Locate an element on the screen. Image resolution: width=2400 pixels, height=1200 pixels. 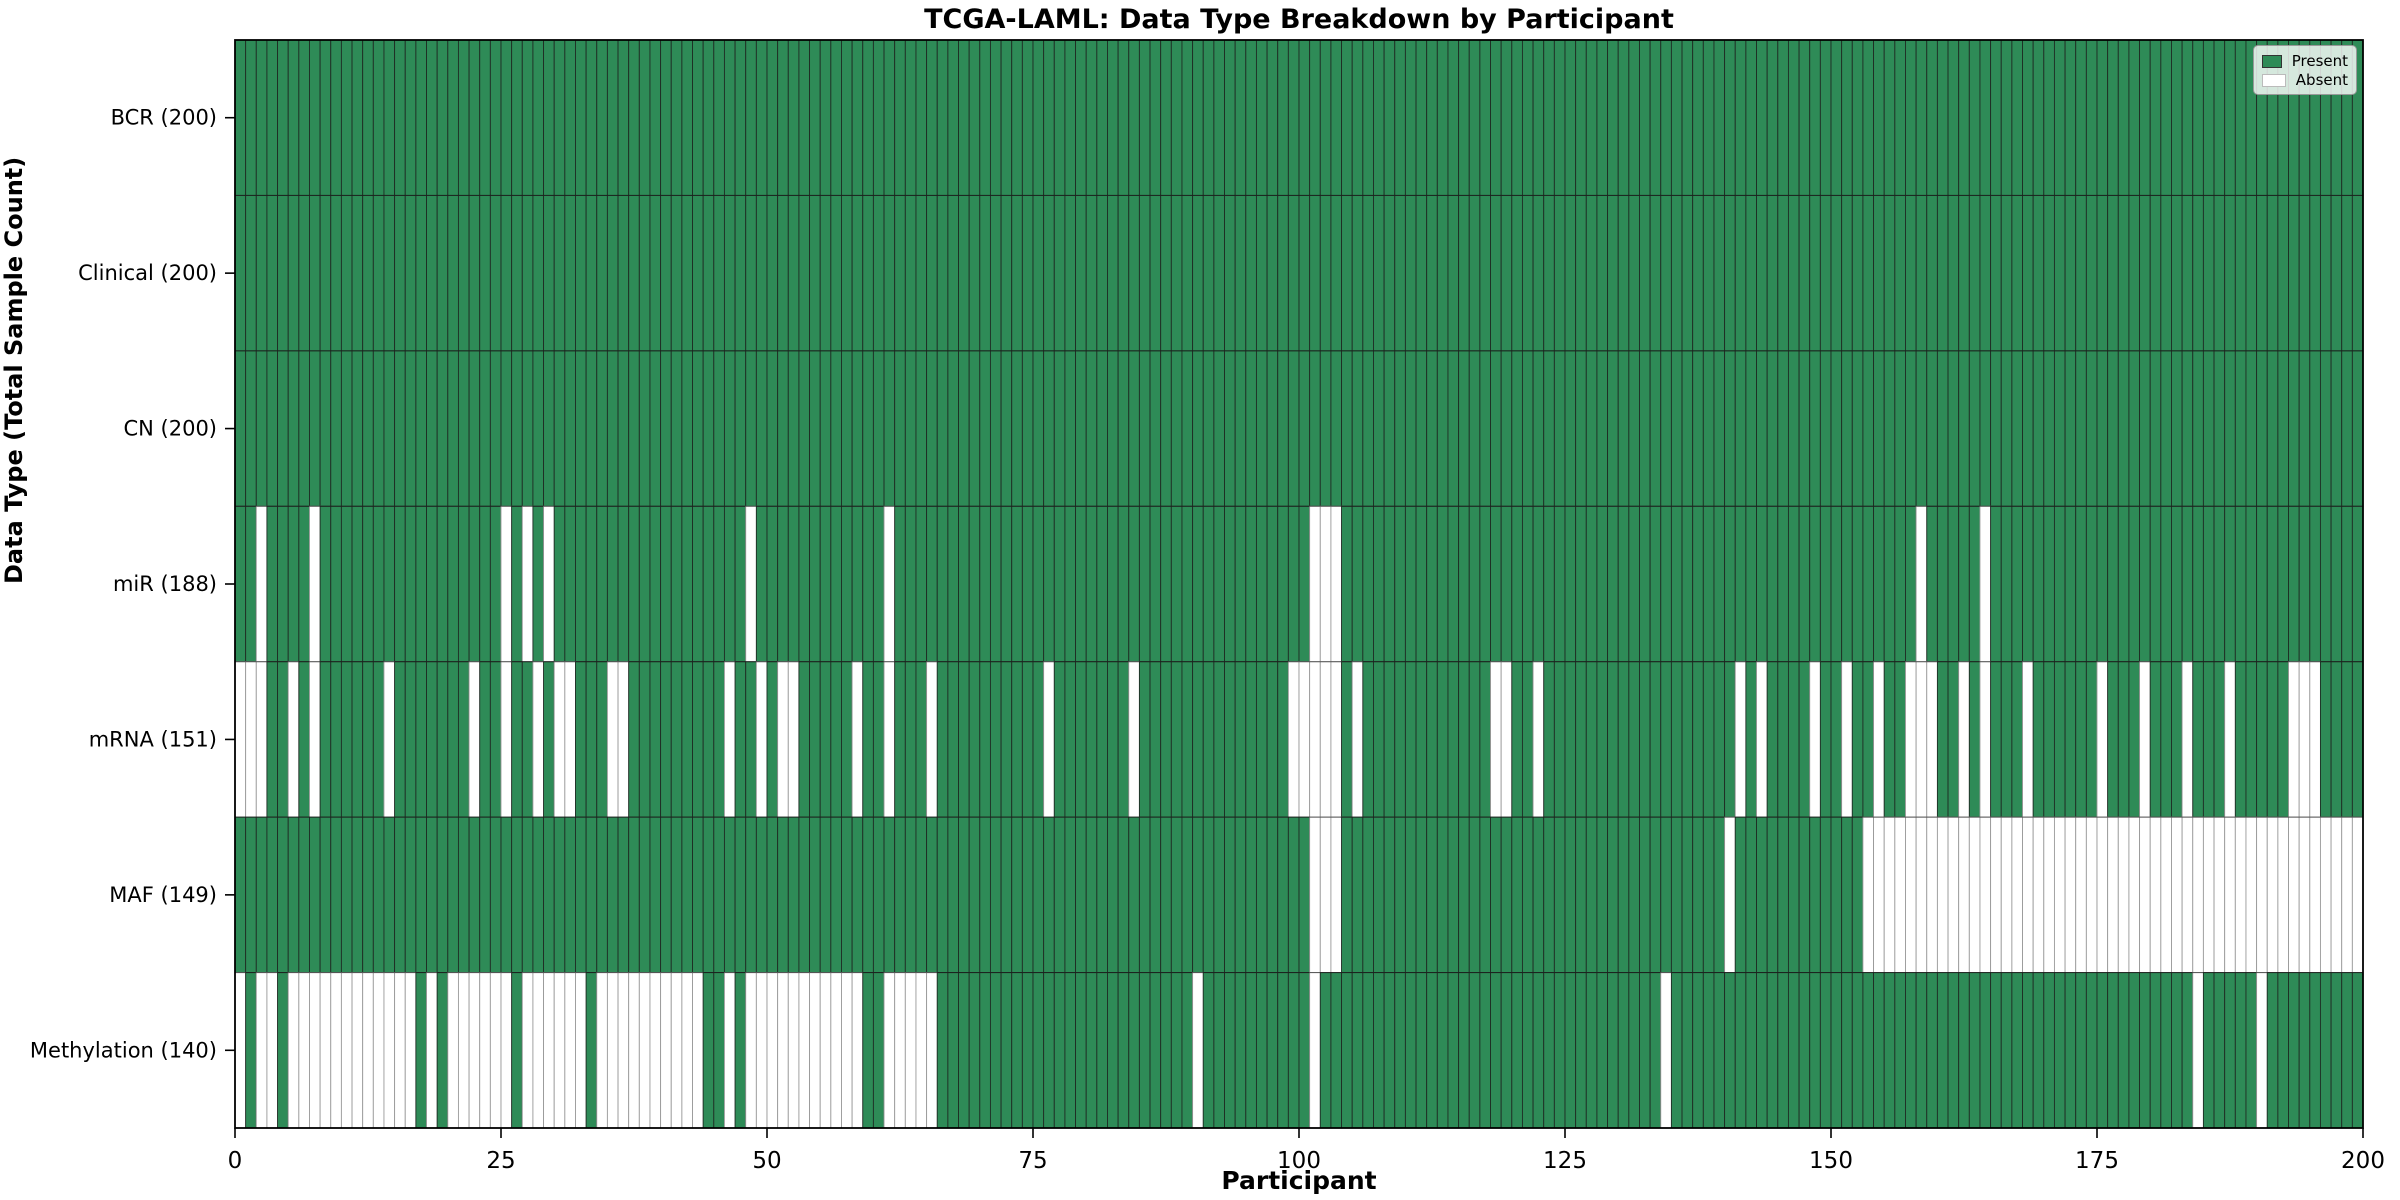
heatmap-row-Methylation is located at coordinates (1299, 1050).